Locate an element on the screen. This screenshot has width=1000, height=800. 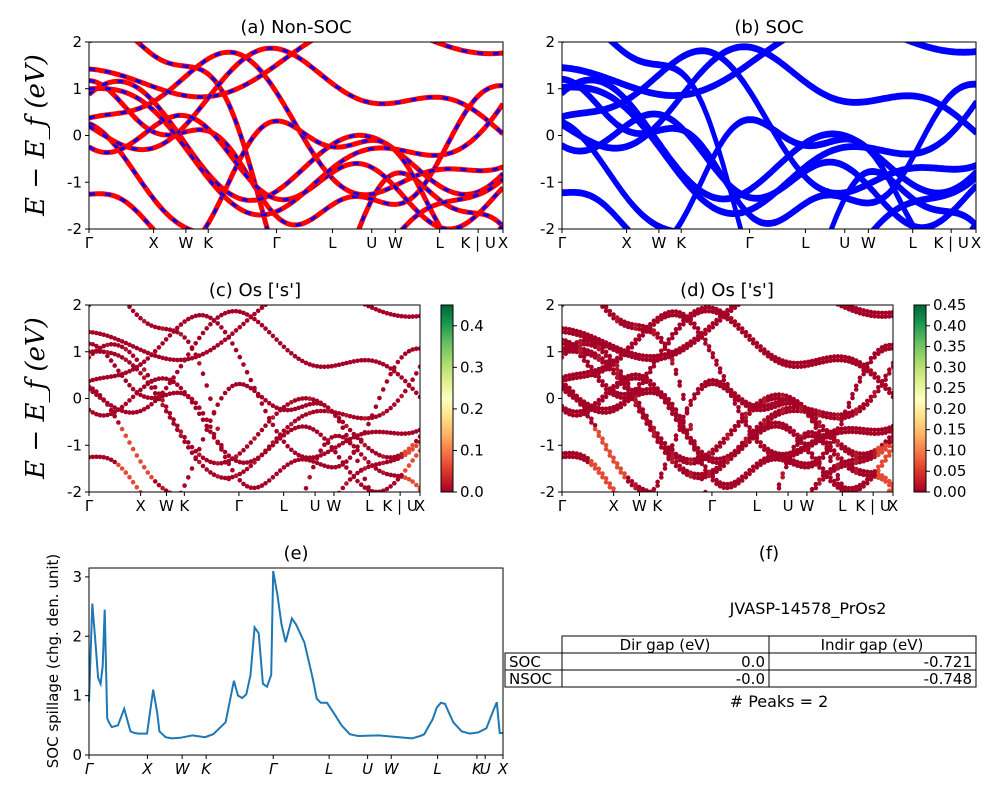
colorbar-tick-label: 0.30 is located at coordinates (949, 367).